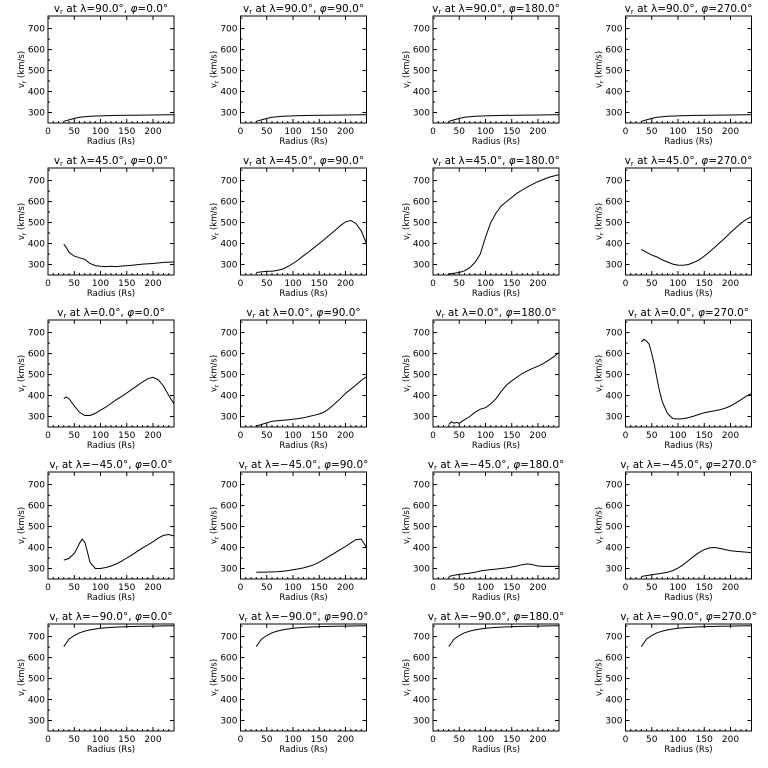 The image size is (768, 768). What do you see at coordinates (111, 313) in the screenshot?
I see `chart-title: vr at λ=0.0°, φ=0.0°` at bounding box center [111, 313].